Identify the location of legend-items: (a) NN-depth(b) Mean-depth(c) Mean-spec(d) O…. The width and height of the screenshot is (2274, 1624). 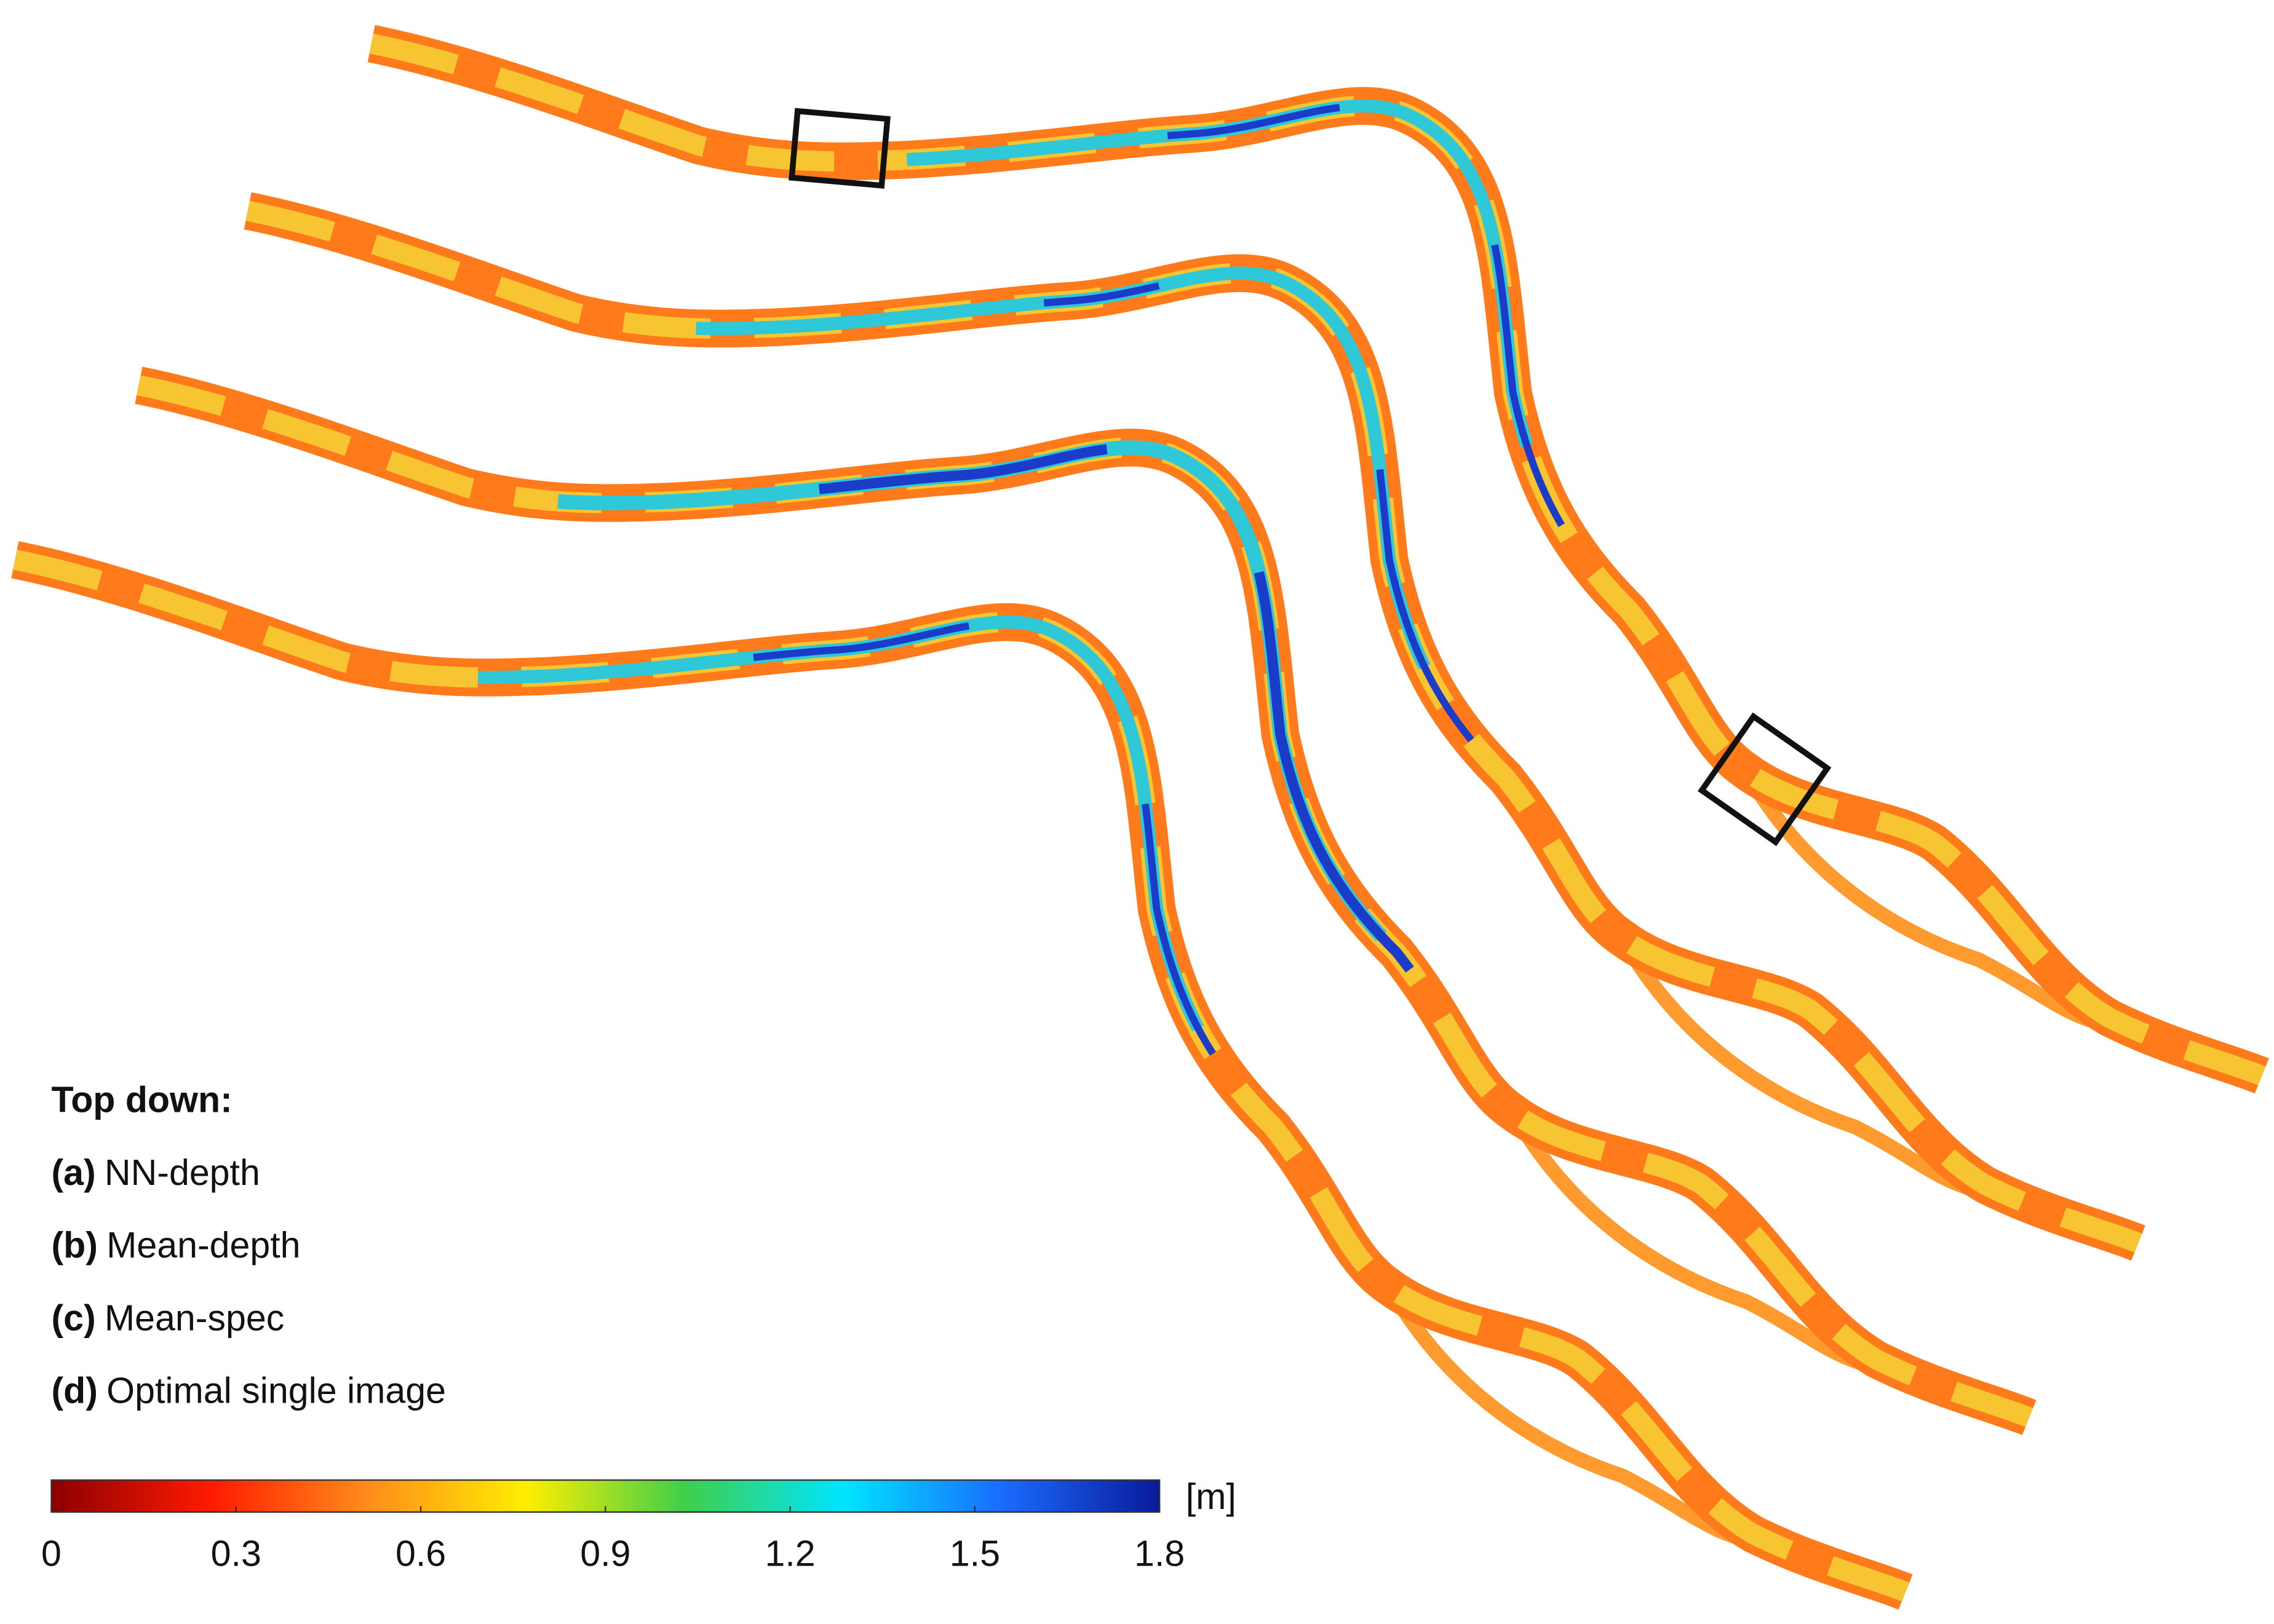
(248, 1281).